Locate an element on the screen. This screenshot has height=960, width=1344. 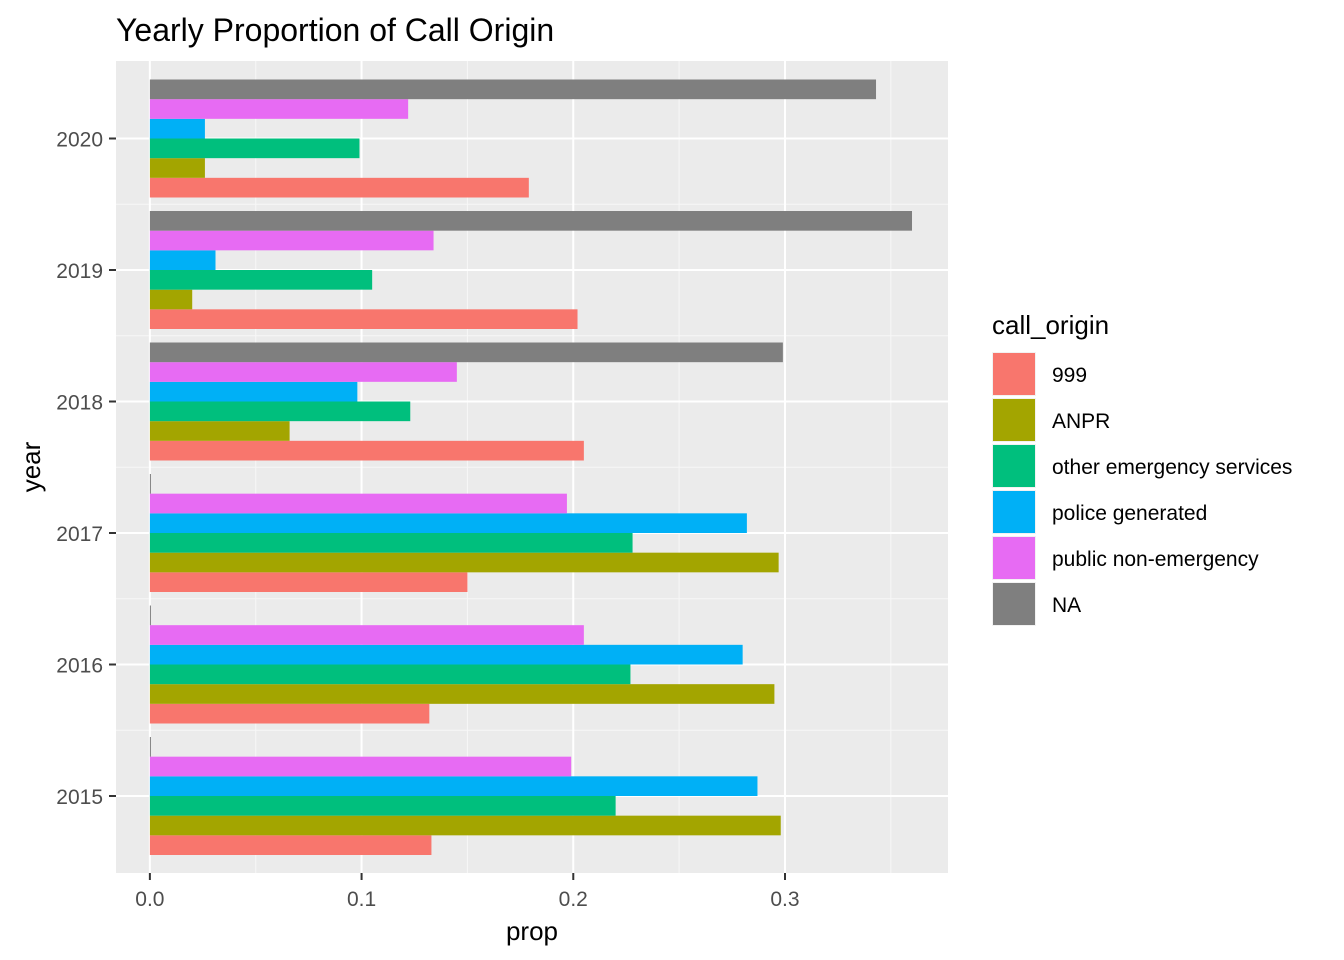
legend-label: police generated is located at coordinates (1129, 513).